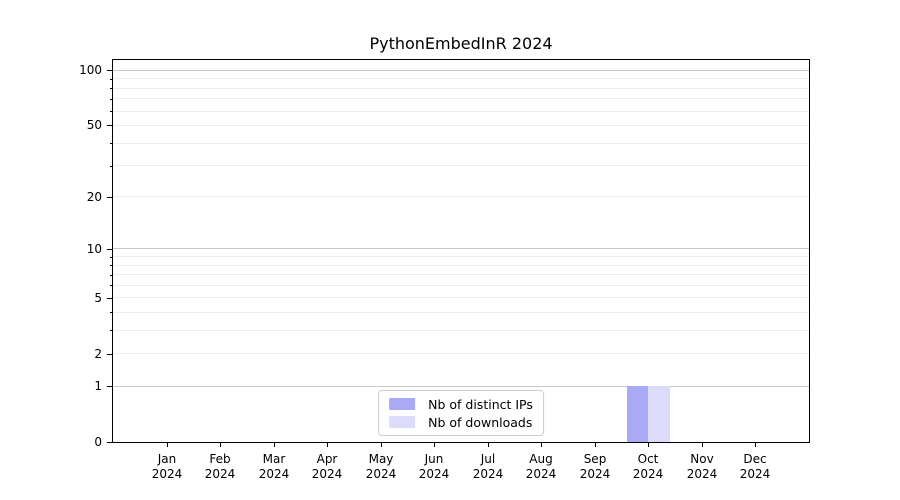 The height and width of the screenshot is (500, 900). What do you see at coordinates (702, 466) in the screenshot?
I see `x-tick-label: Nov 2024` at bounding box center [702, 466].